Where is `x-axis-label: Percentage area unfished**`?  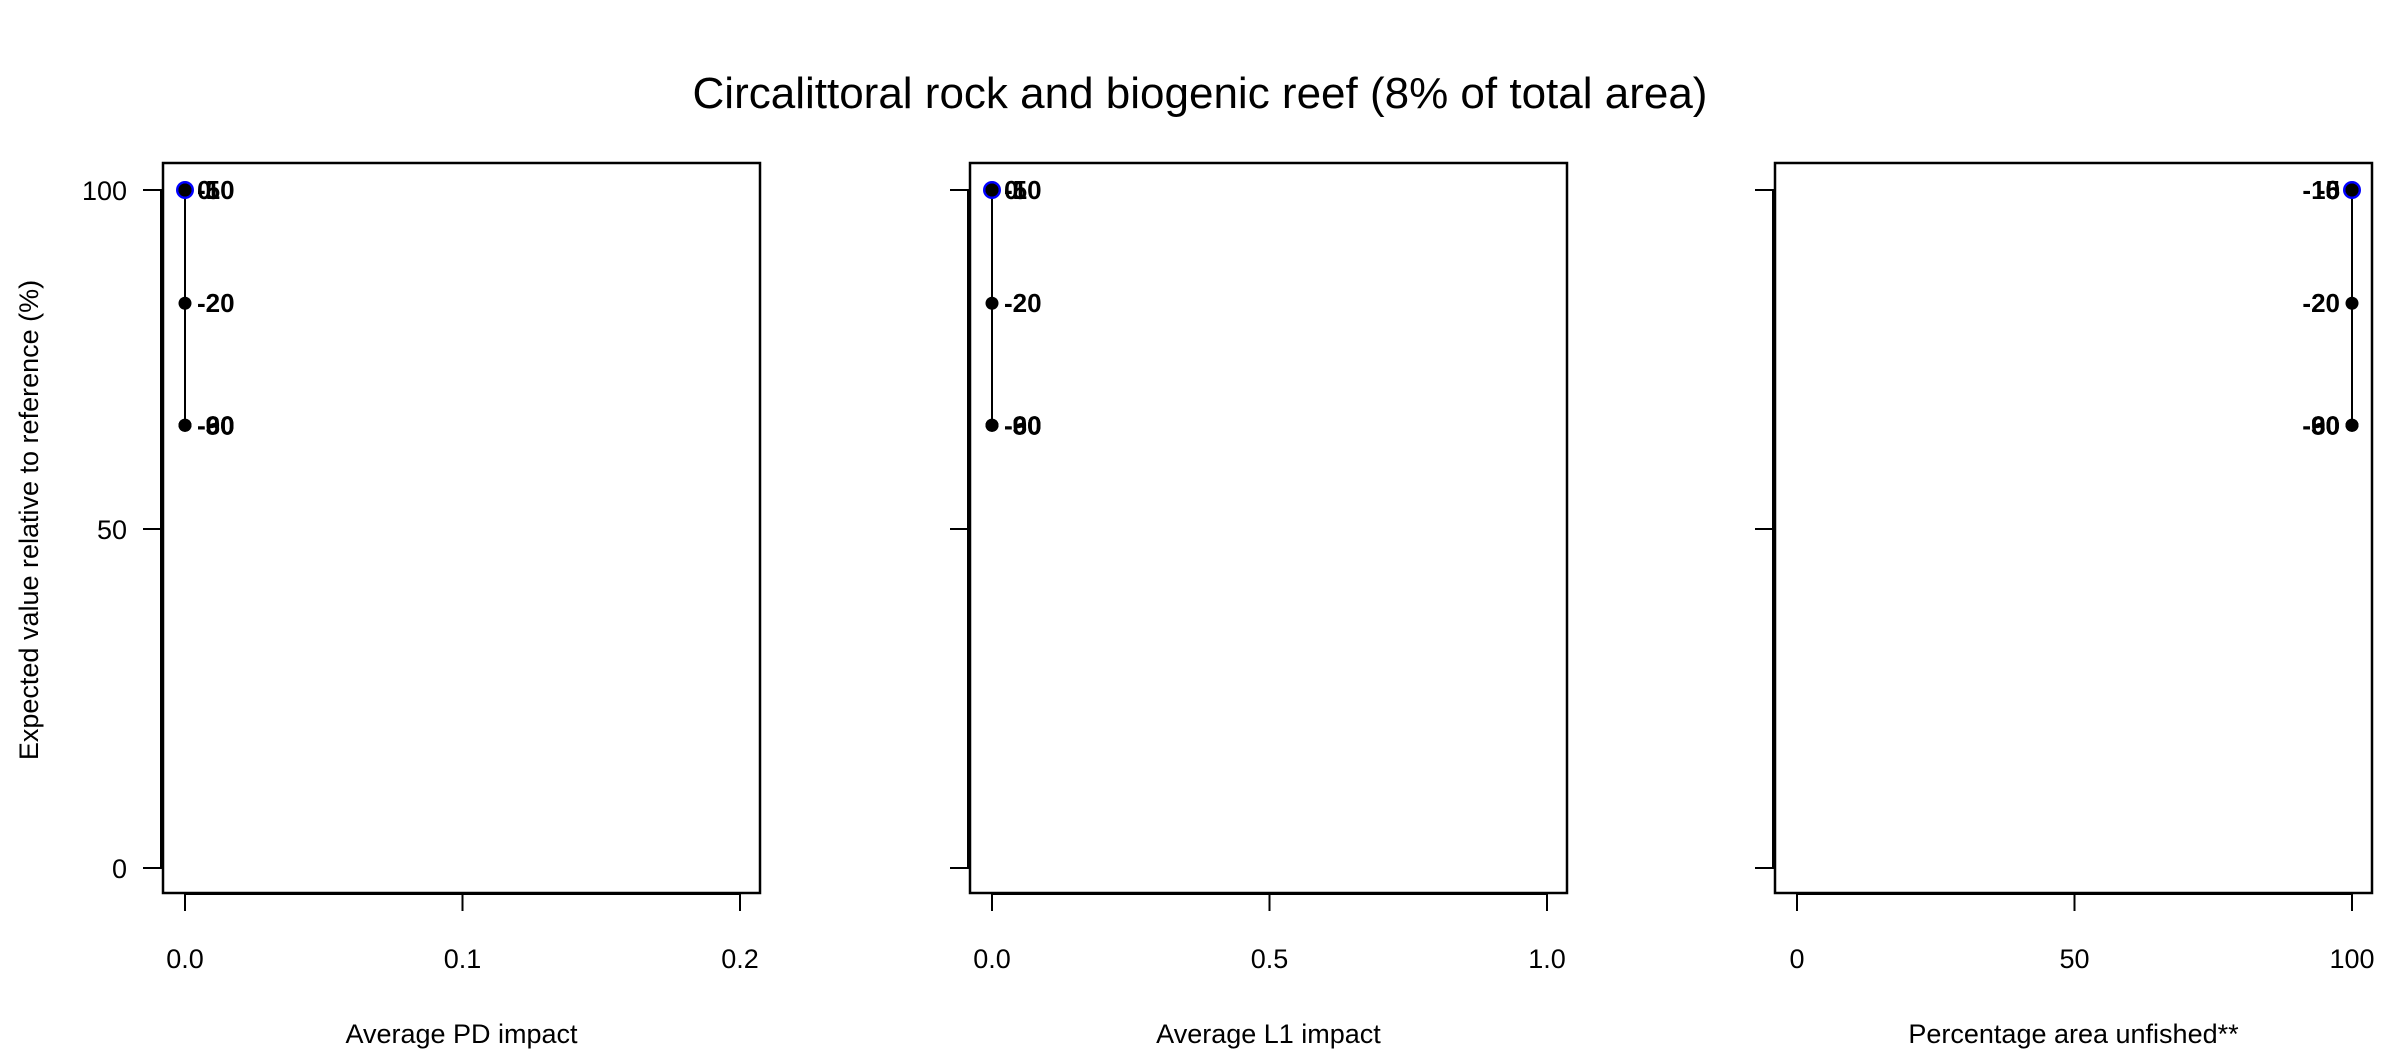 x-axis-label: Percentage area unfished** is located at coordinates (2073, 1034).